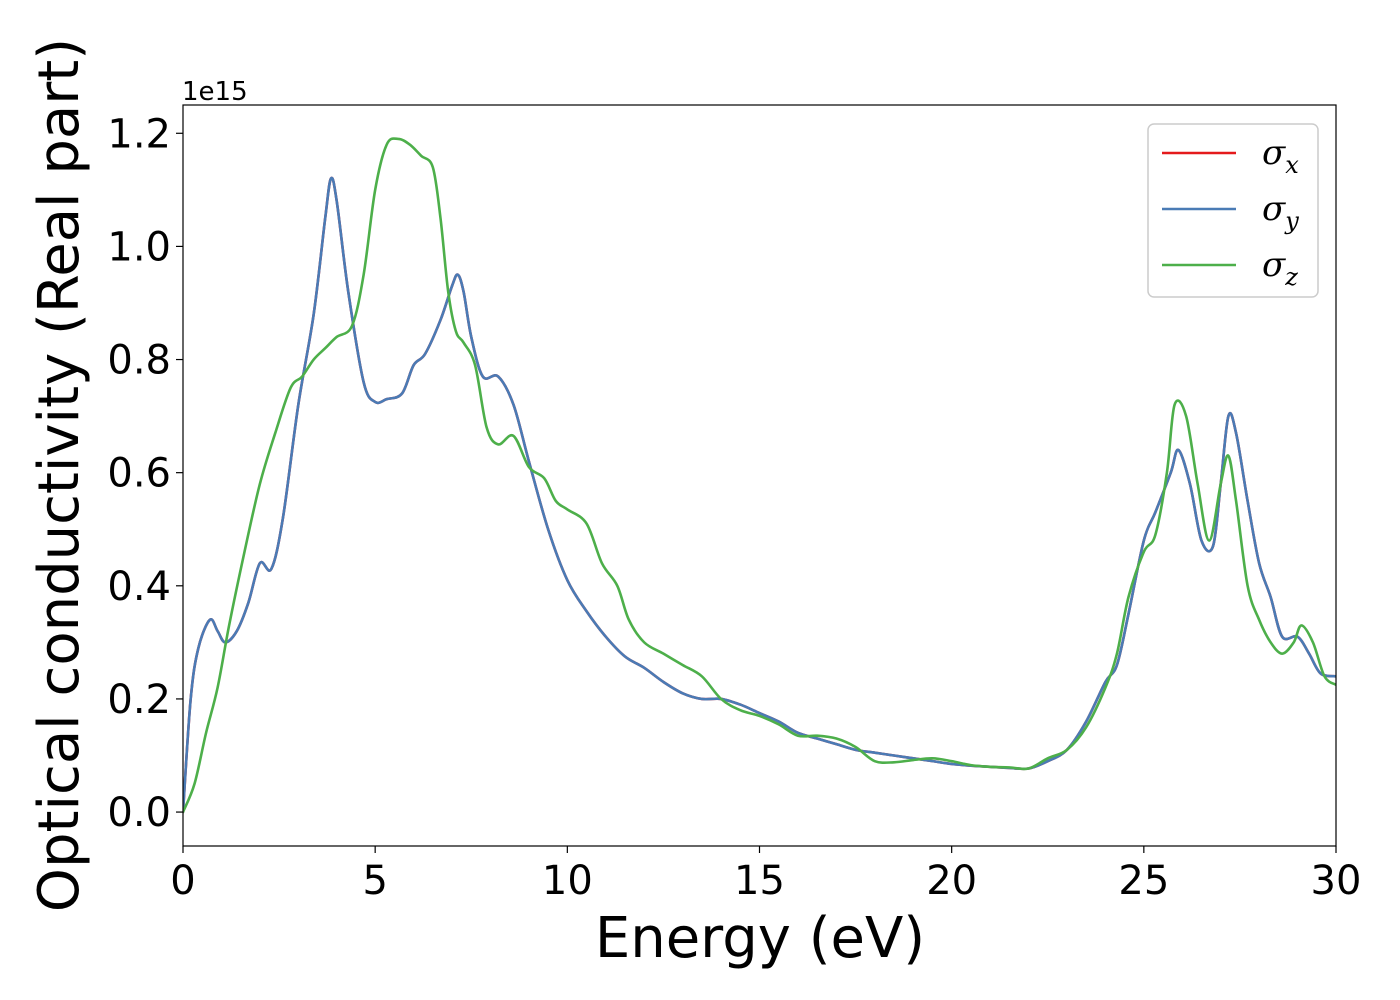  I want to click on legend-label-x: σx, so click(1280, 156).